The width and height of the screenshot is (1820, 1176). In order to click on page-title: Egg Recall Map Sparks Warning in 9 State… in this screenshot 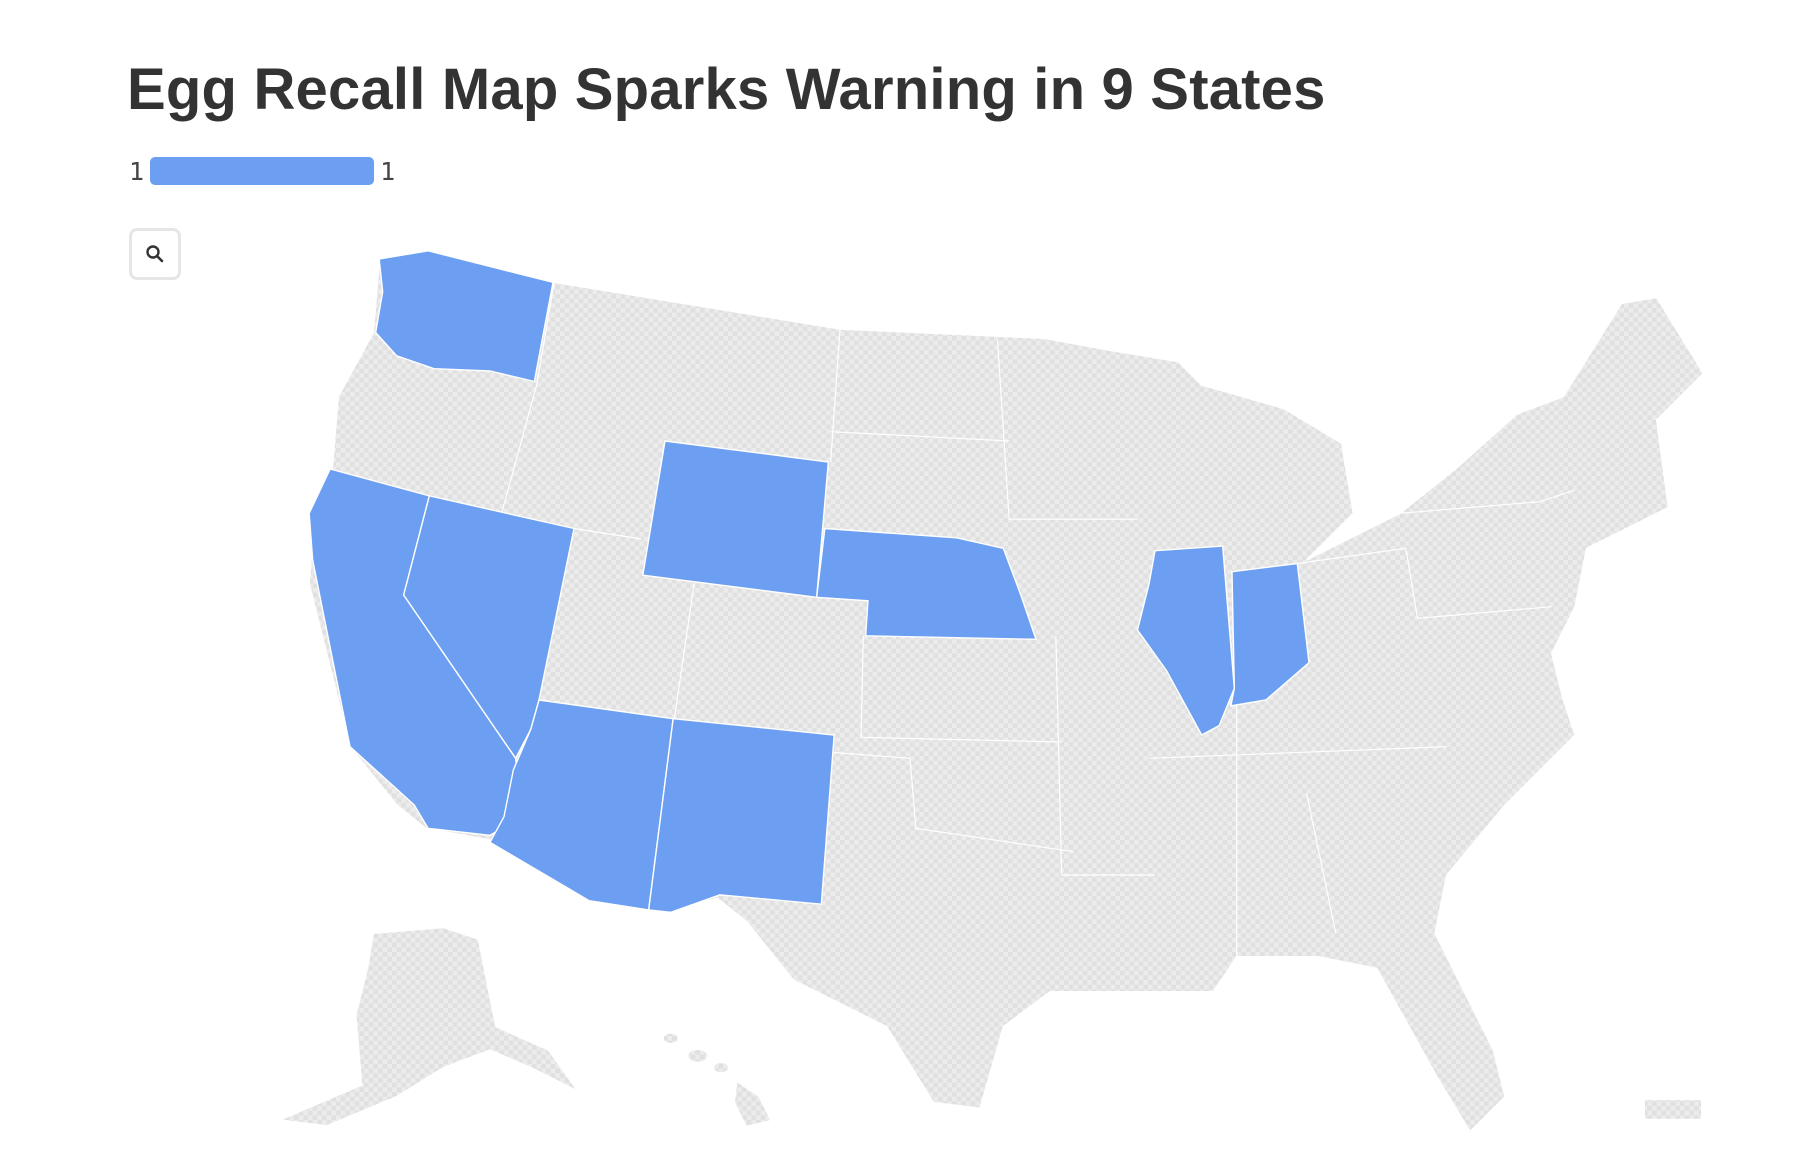, I will do `click(726, 89)`.